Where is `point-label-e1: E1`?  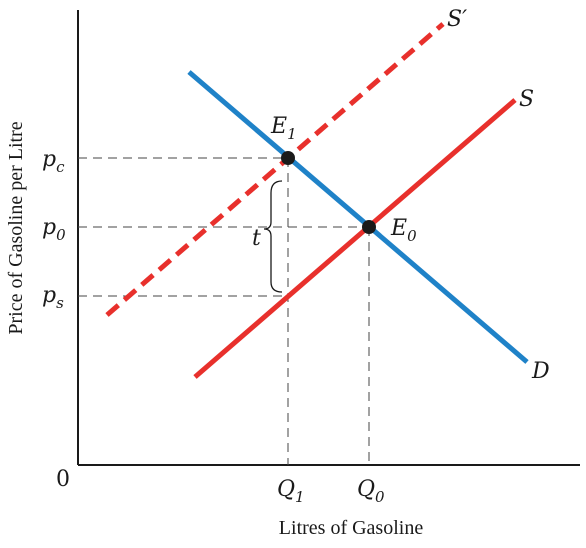
point-label-e1: E1 is located at coordinates (283, 128).